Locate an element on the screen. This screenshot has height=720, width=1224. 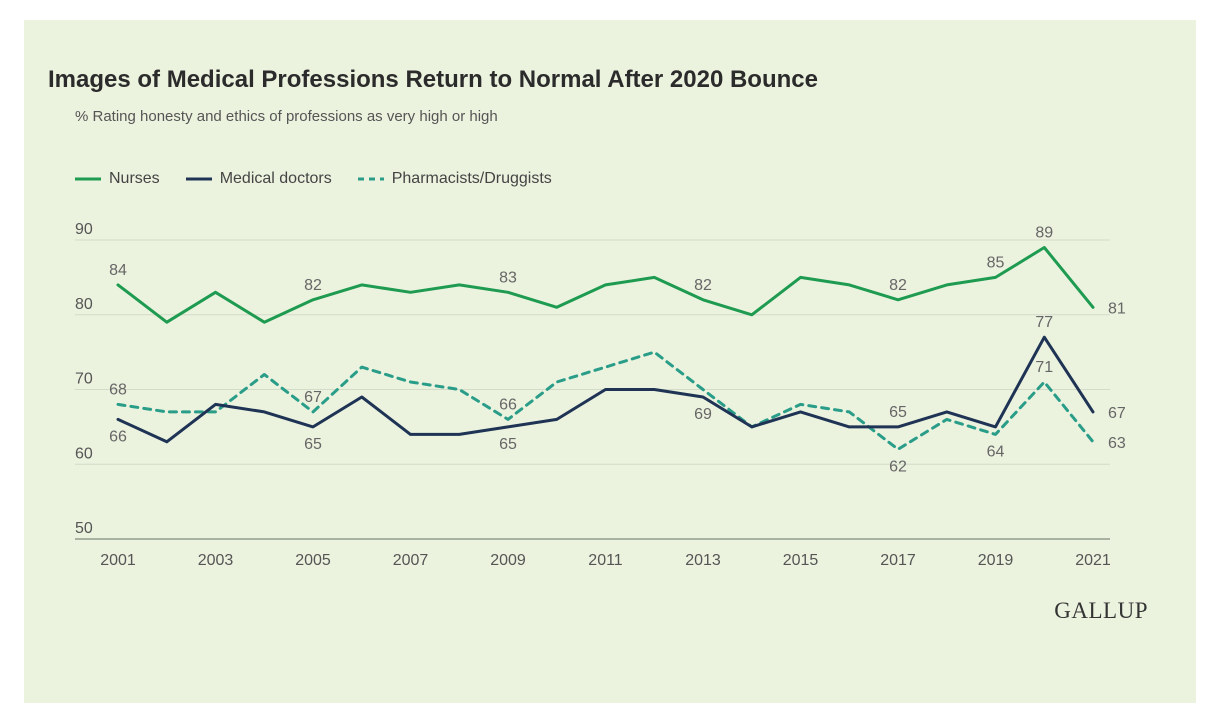
legend-item-medical-doctors: Medical doctors is located at coordinates (258, 179).